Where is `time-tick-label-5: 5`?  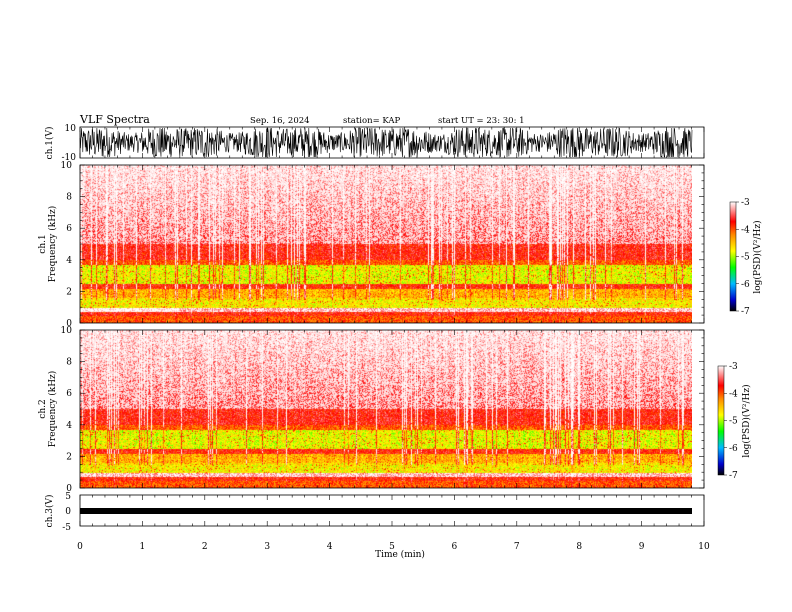 time-tick-label-5: 5 is located at coordinates (392, 547).